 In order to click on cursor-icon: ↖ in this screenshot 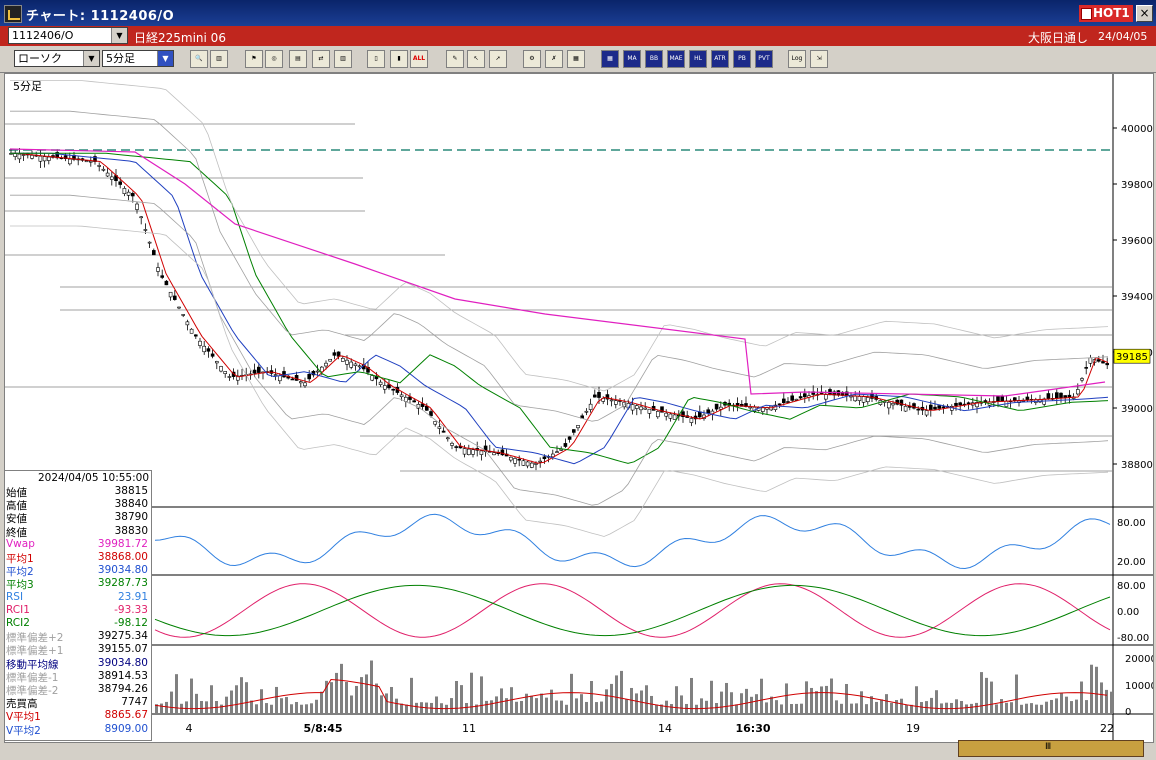, I will do `click(476, 59)`.